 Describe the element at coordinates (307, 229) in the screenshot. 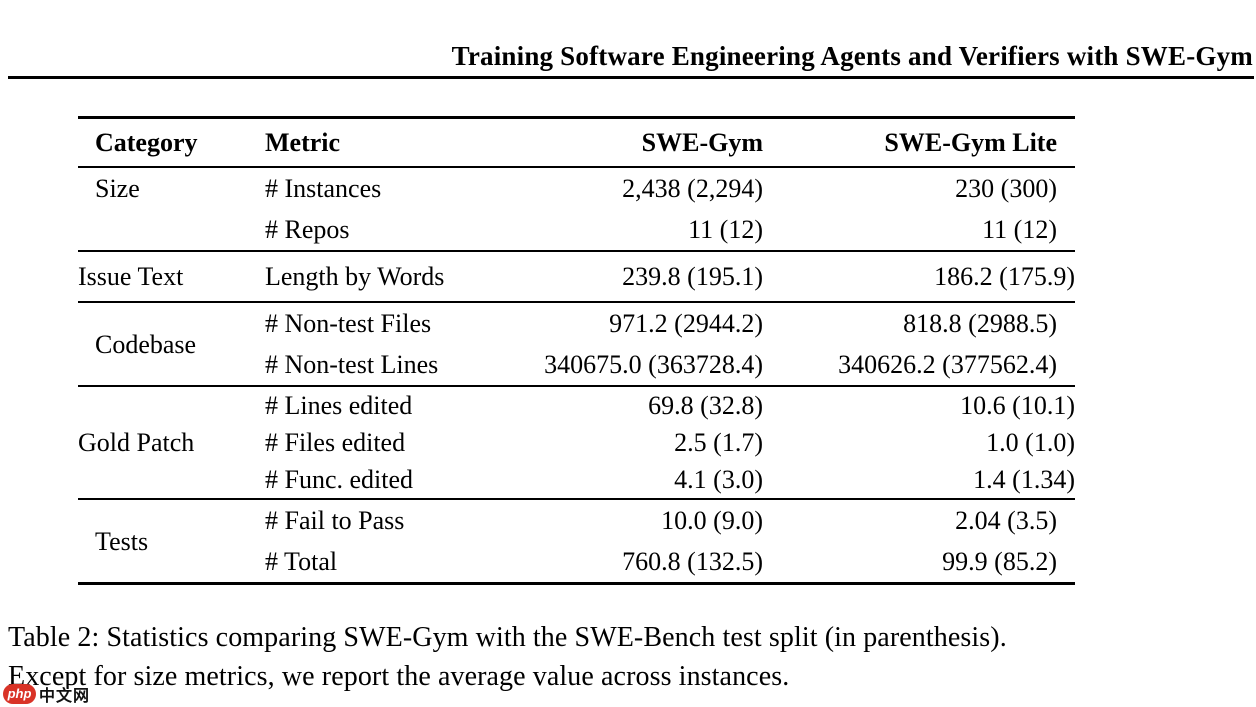

I see `metric-cell: # Repos` at that location.